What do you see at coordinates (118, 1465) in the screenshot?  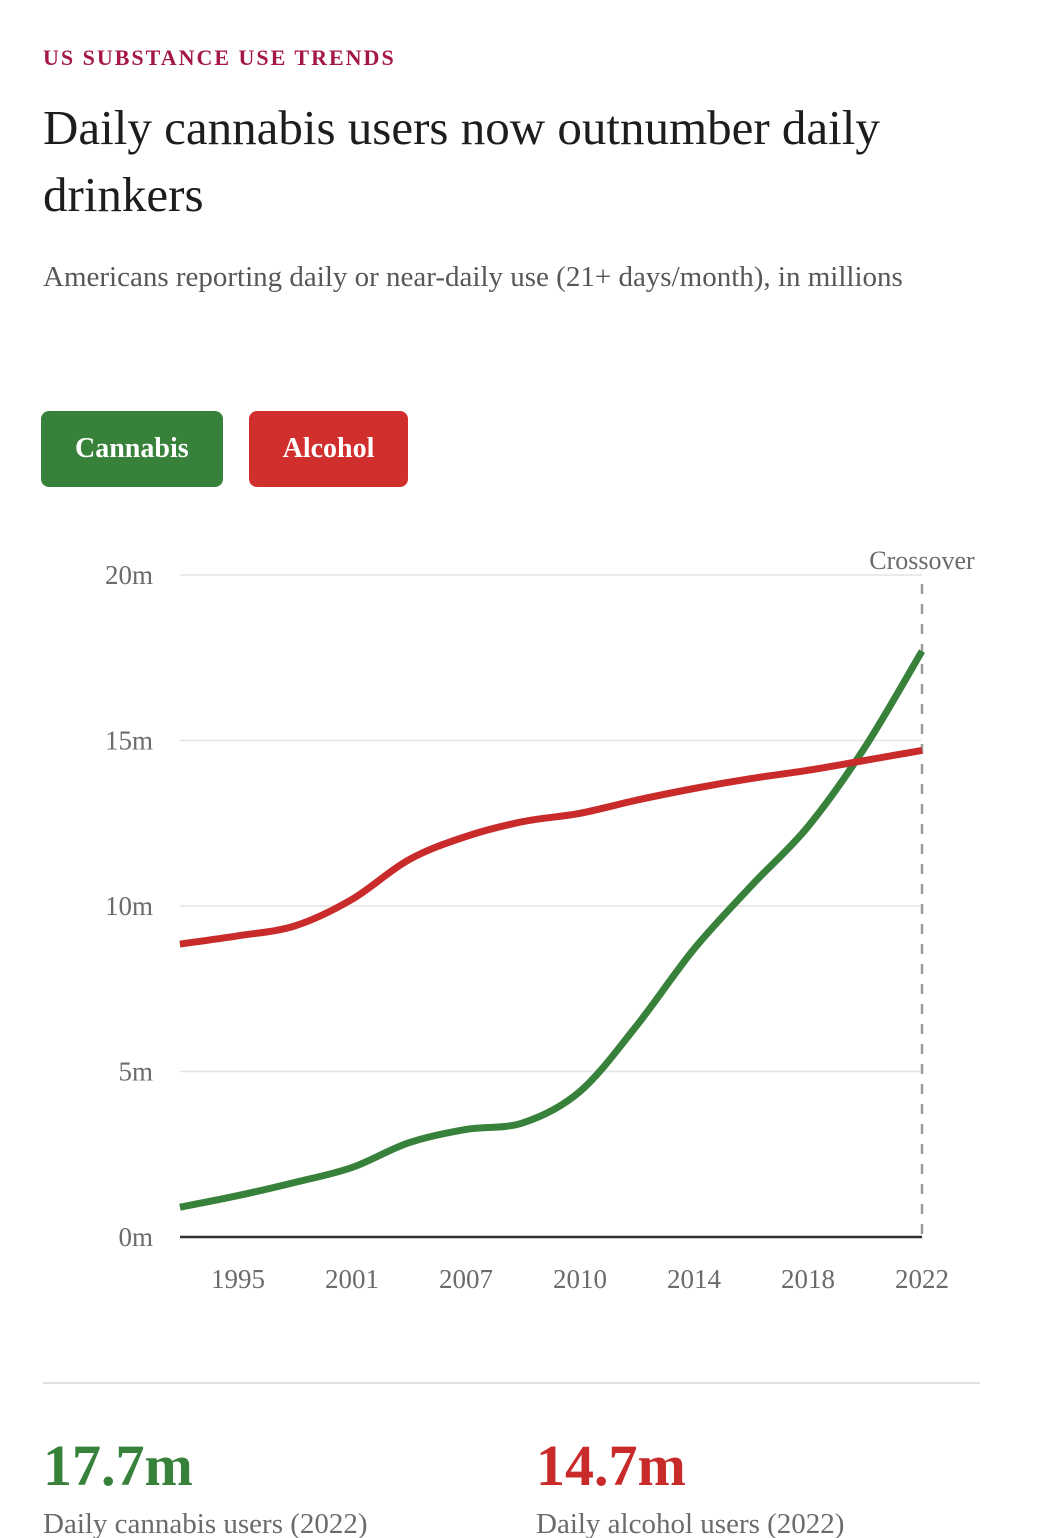 I see `cannabis-stat-value: 17.7m` at bounding box center [118, 1465].